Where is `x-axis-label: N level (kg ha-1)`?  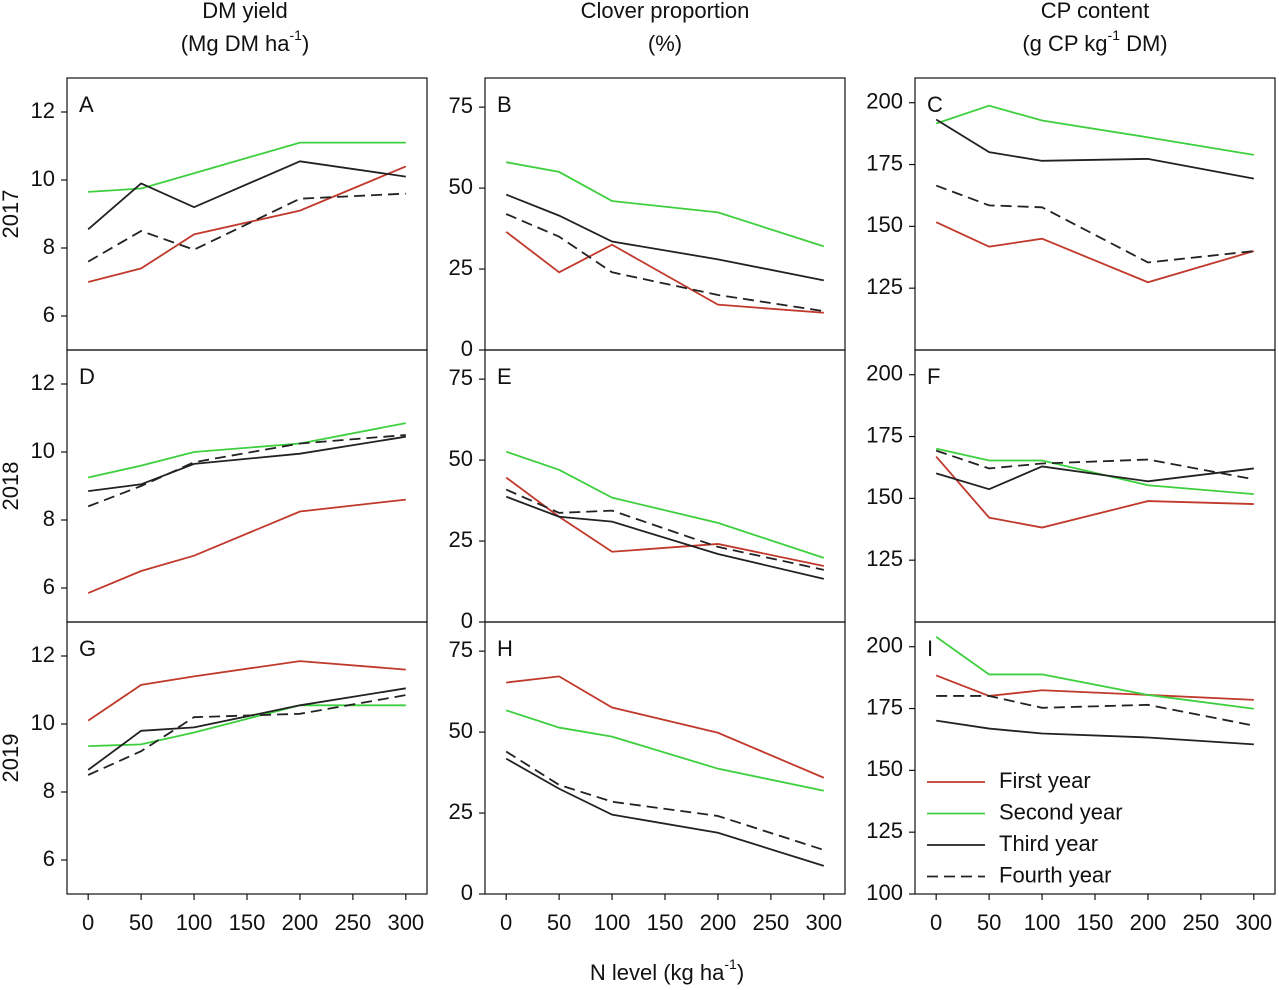
x-axis-label: N level (kg ha-1) is located at coordinates (667, 970).